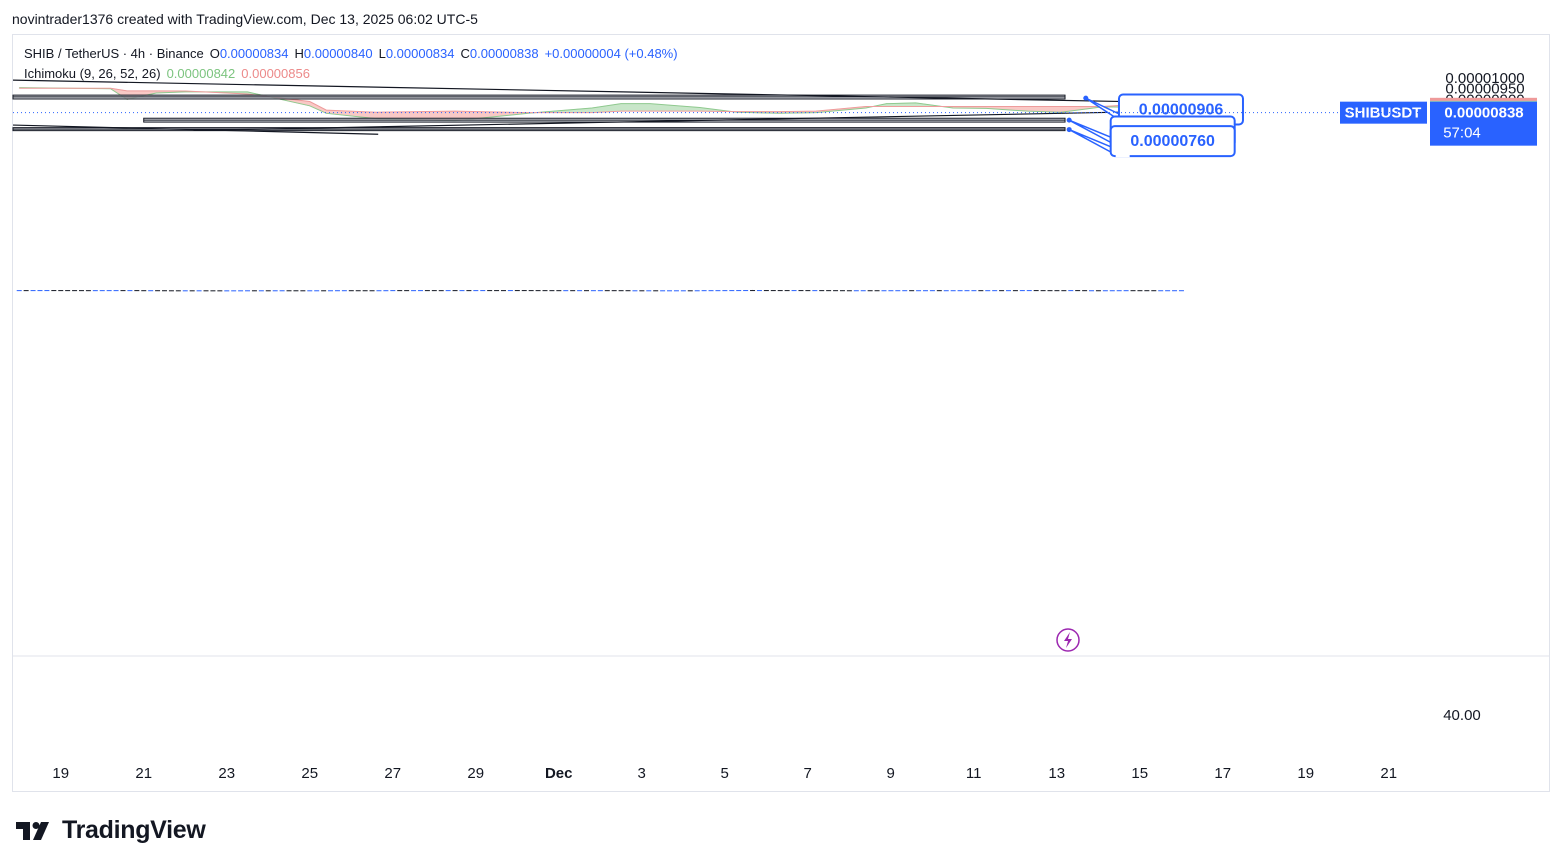 Image resolution: width=1563 pixels, height=868 pixels. I want to click on symbol-tag-label: SHIBUSDT, so click(1383, 113).